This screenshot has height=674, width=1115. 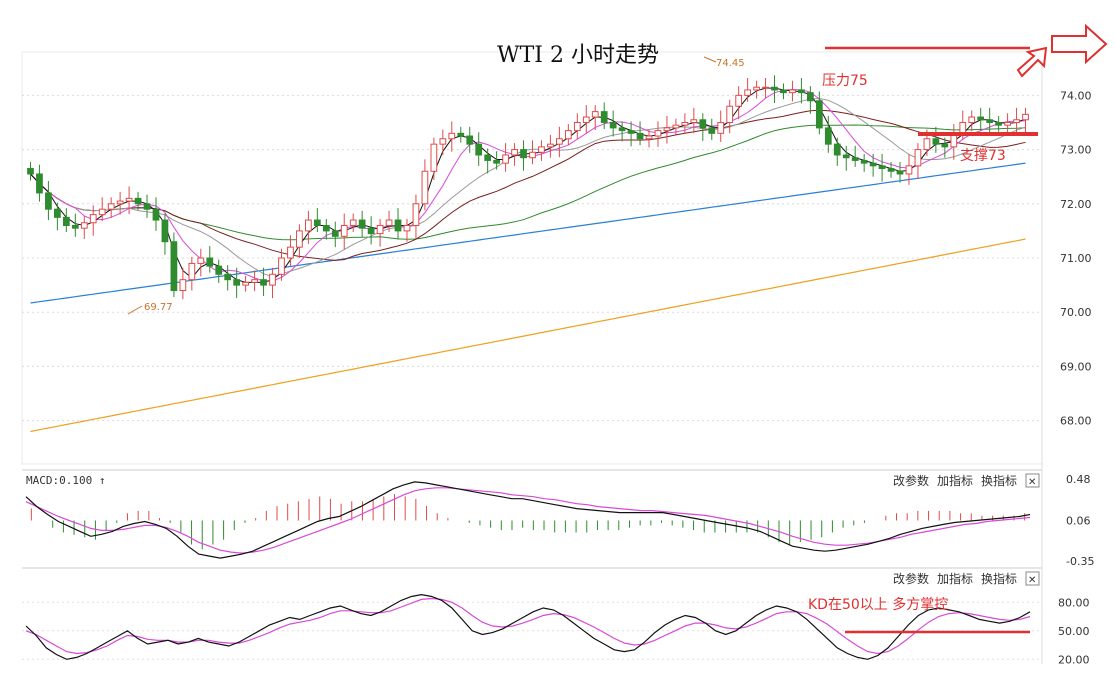 What do you see at coordinates (1076, 421) in the screenshot?
I see `y-tick-label: 68.00` at bounding box center [1076, 421].